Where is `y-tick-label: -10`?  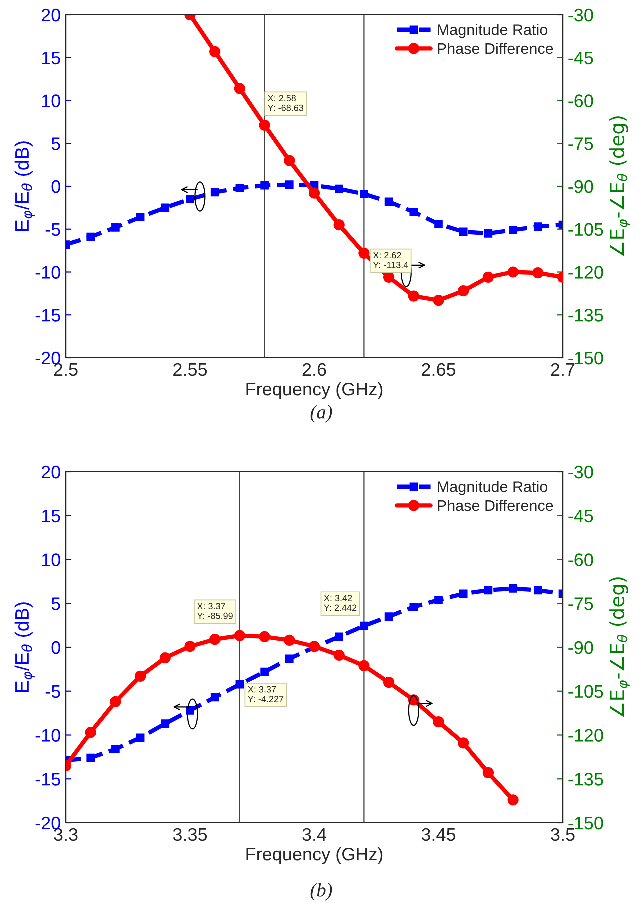
y-tick-label: -10 is located at coordinates (48, 272).